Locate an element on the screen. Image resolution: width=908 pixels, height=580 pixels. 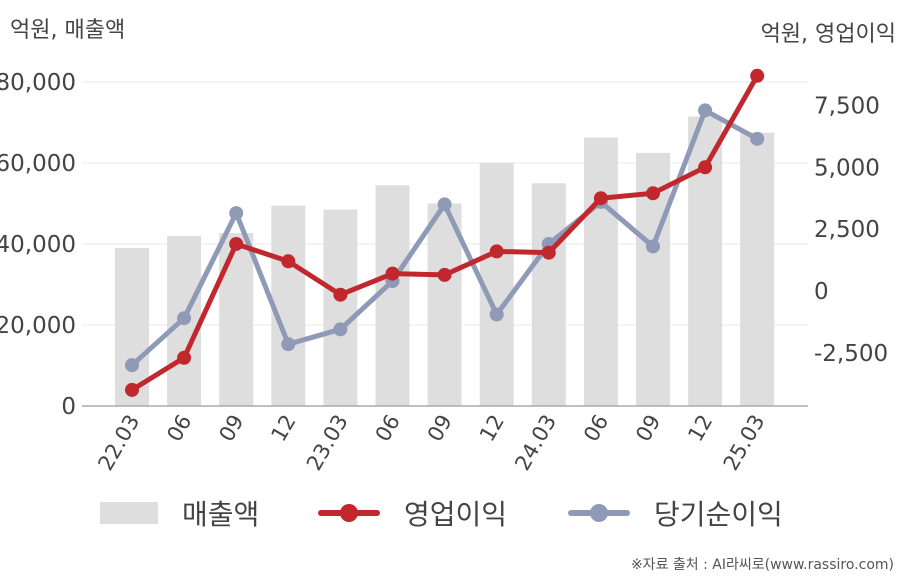
left-y-tick-label: 20,000 is located at coordinates (38, 326).